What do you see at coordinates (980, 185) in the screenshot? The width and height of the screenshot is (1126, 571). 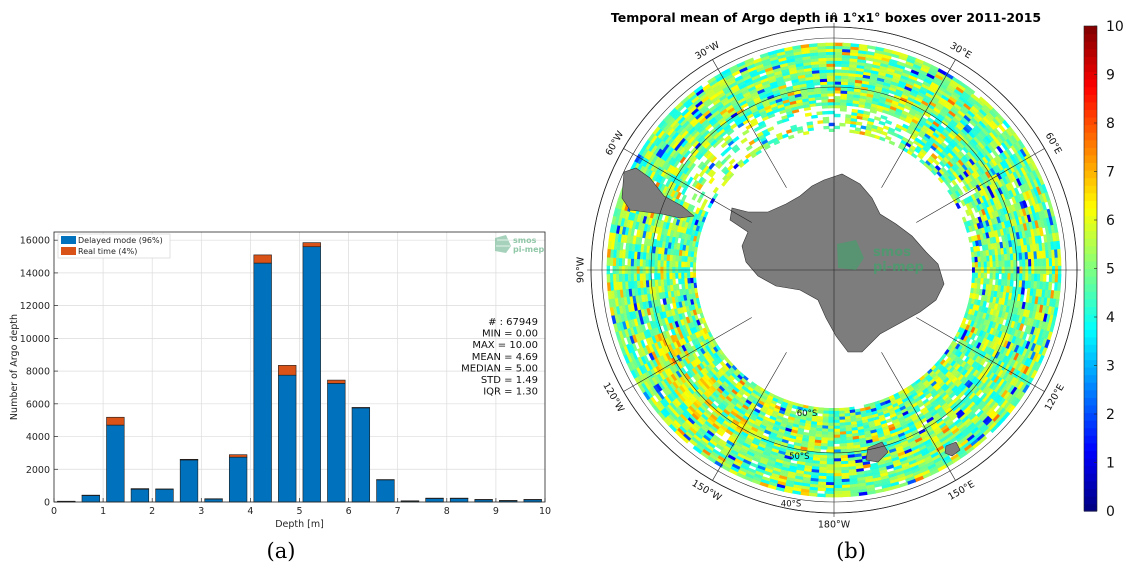 I see `meridian` at bounding box center [980, 185].